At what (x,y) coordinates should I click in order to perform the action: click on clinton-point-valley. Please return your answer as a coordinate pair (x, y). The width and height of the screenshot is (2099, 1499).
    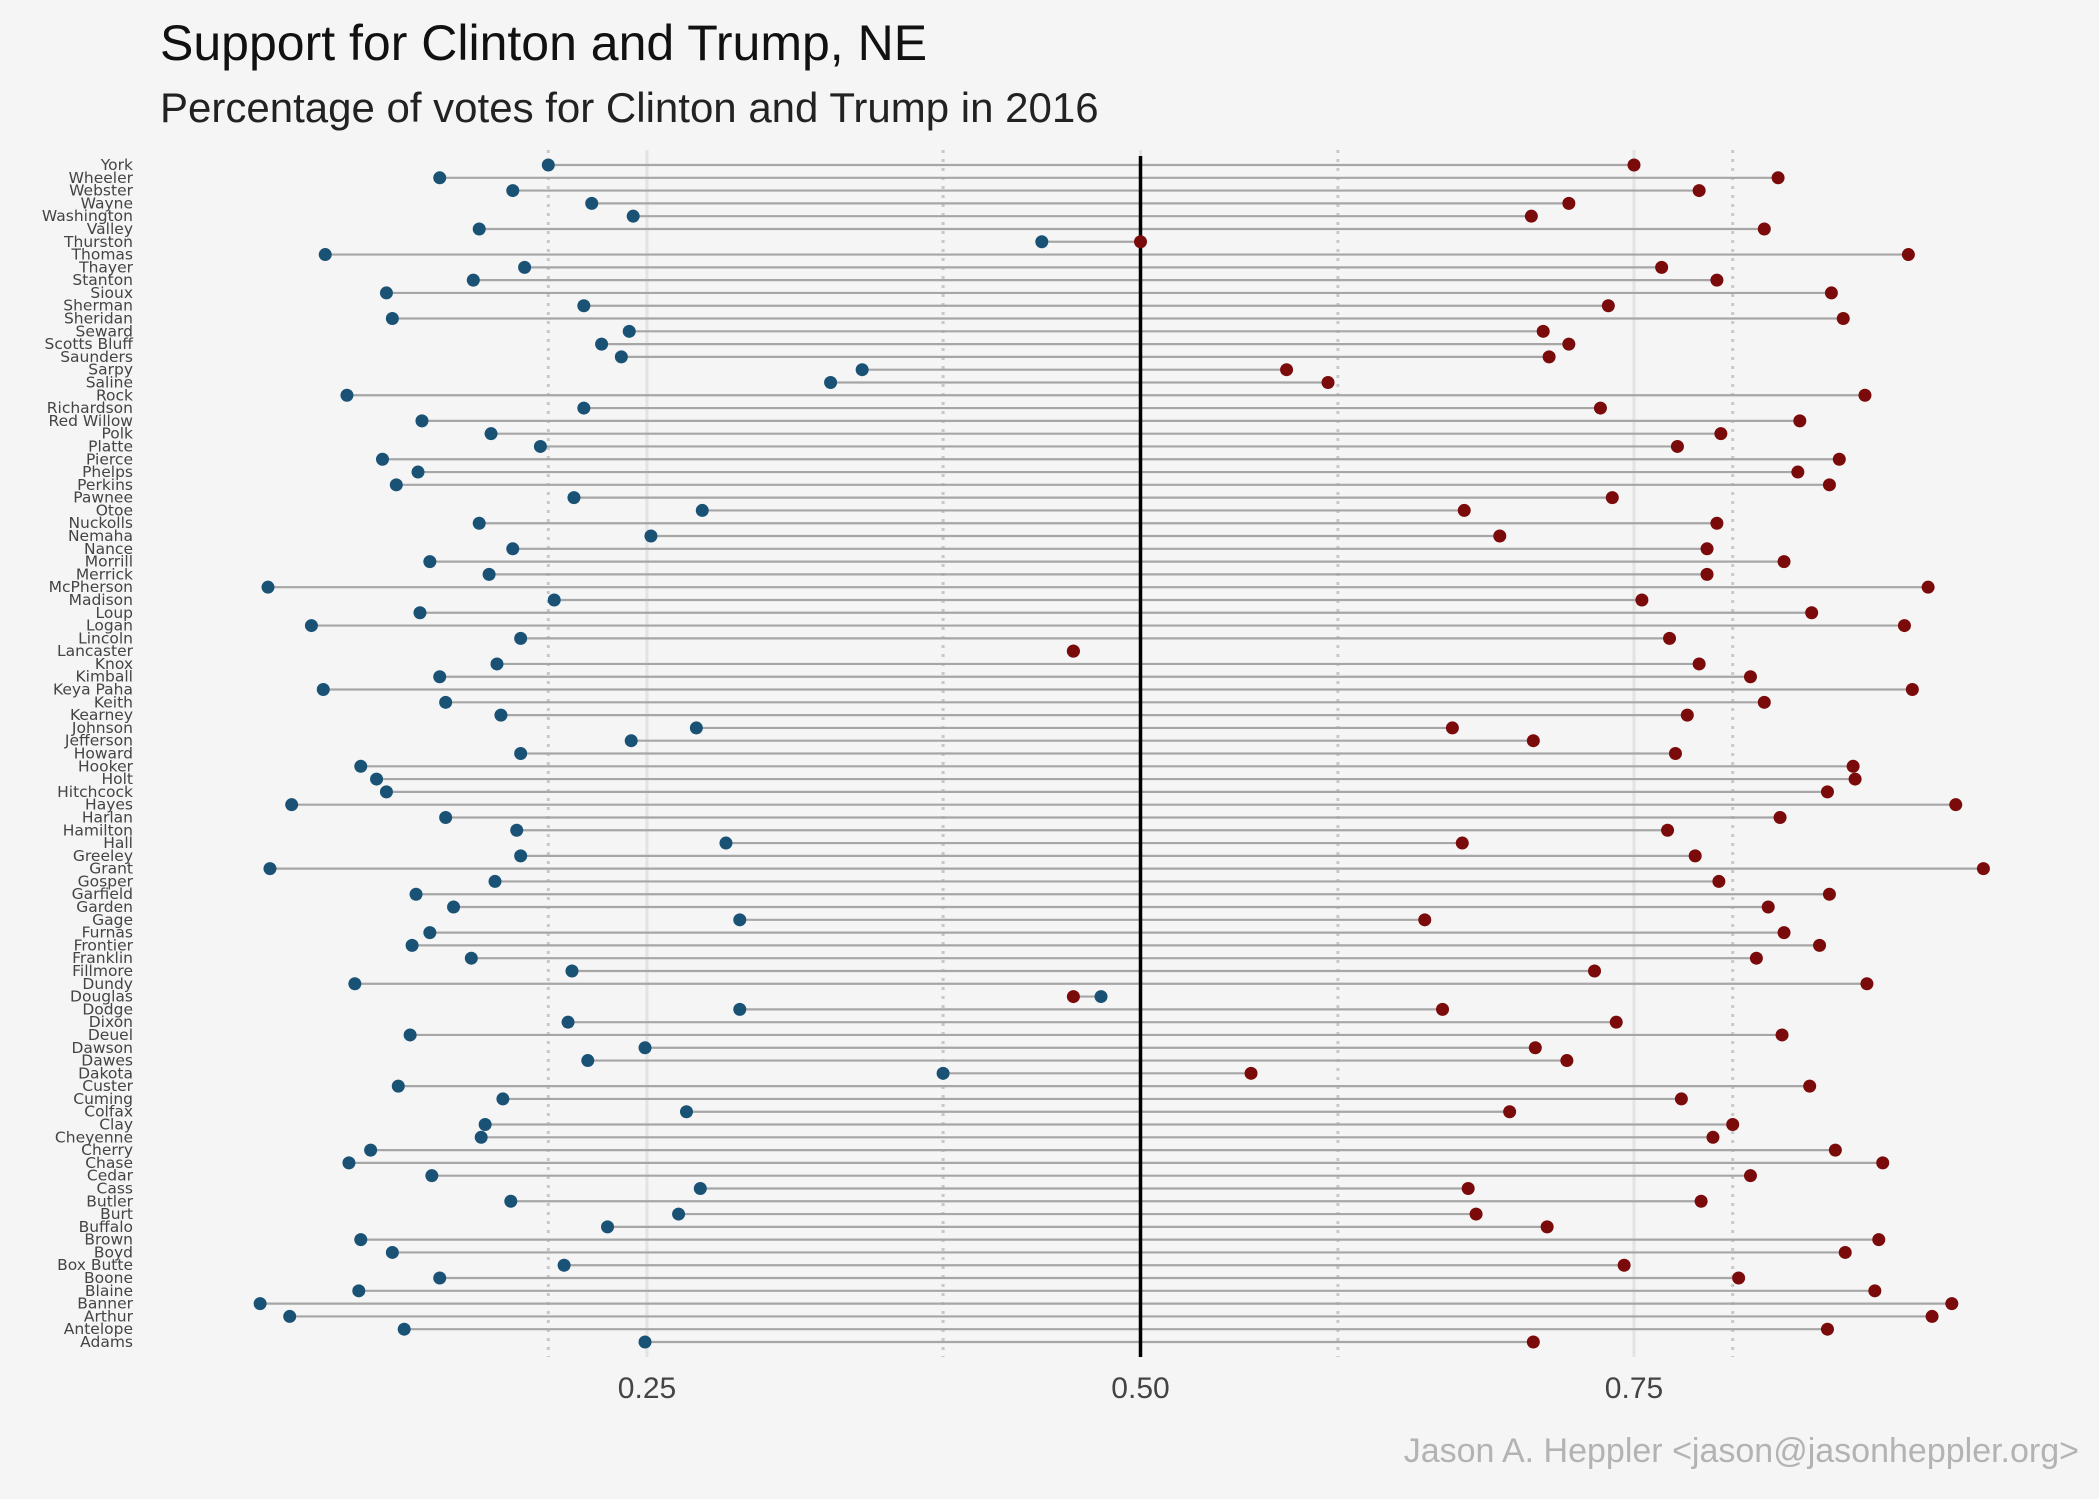
    Looking at the image, I should click on (479, 229).